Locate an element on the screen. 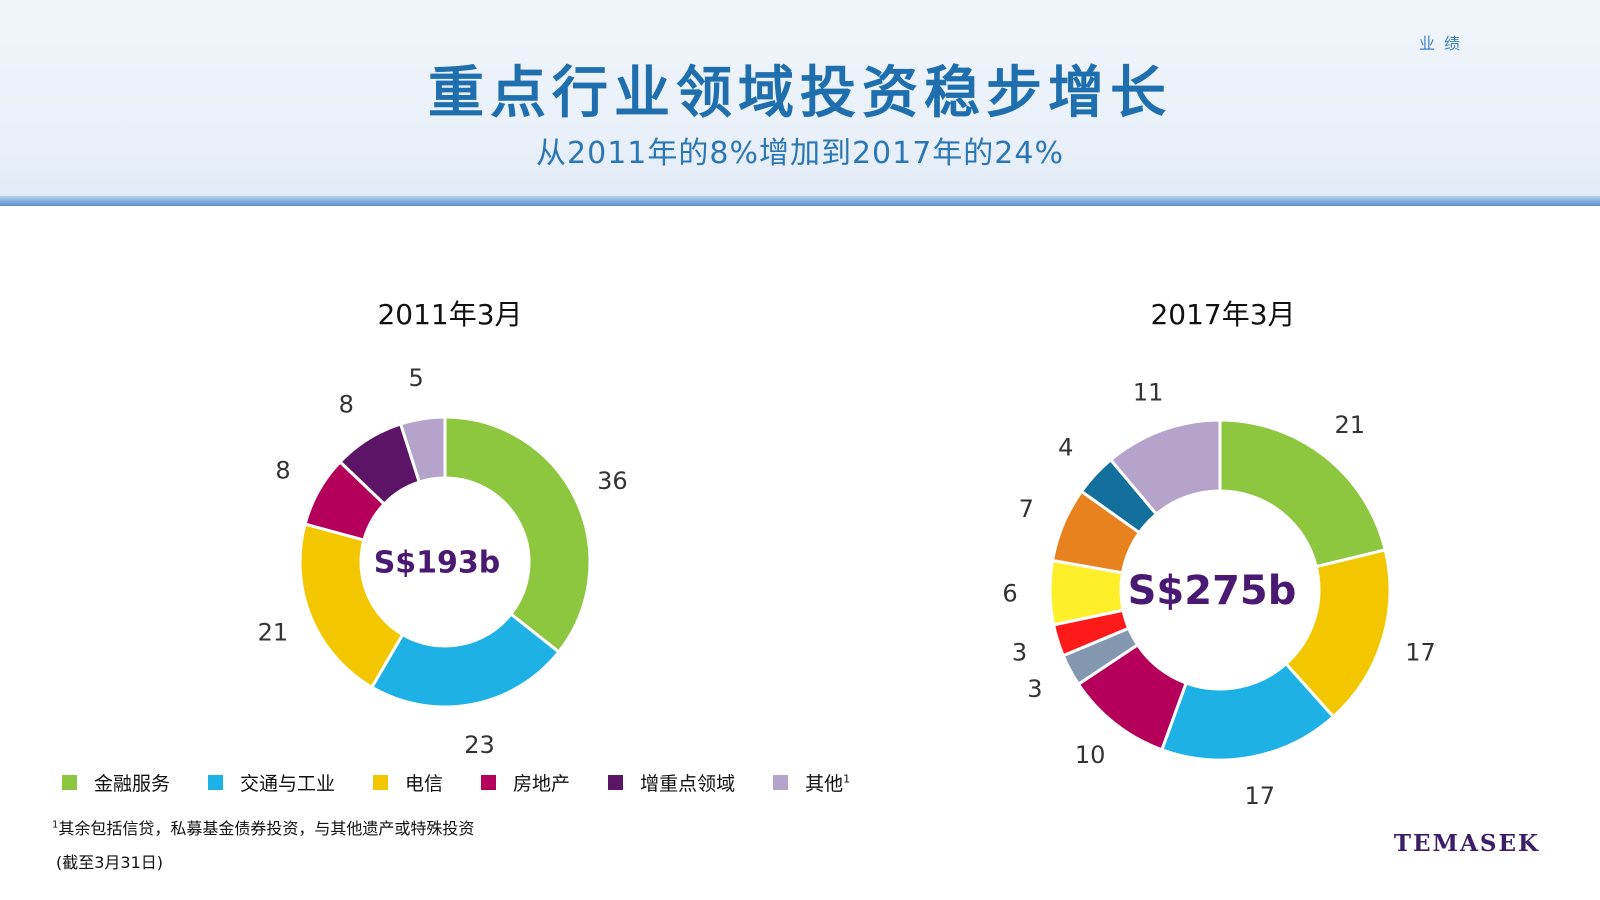 The image size is (1600, 900). legend-item: 房地产 is located at coordinates (525, 782).